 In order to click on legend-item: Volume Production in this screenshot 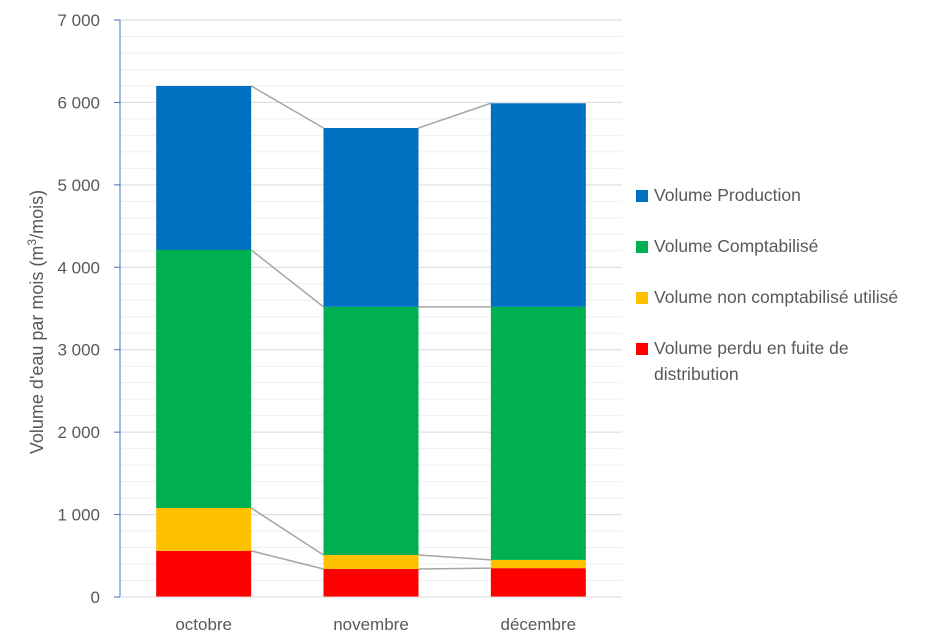, I will do `click(786, 195)`.